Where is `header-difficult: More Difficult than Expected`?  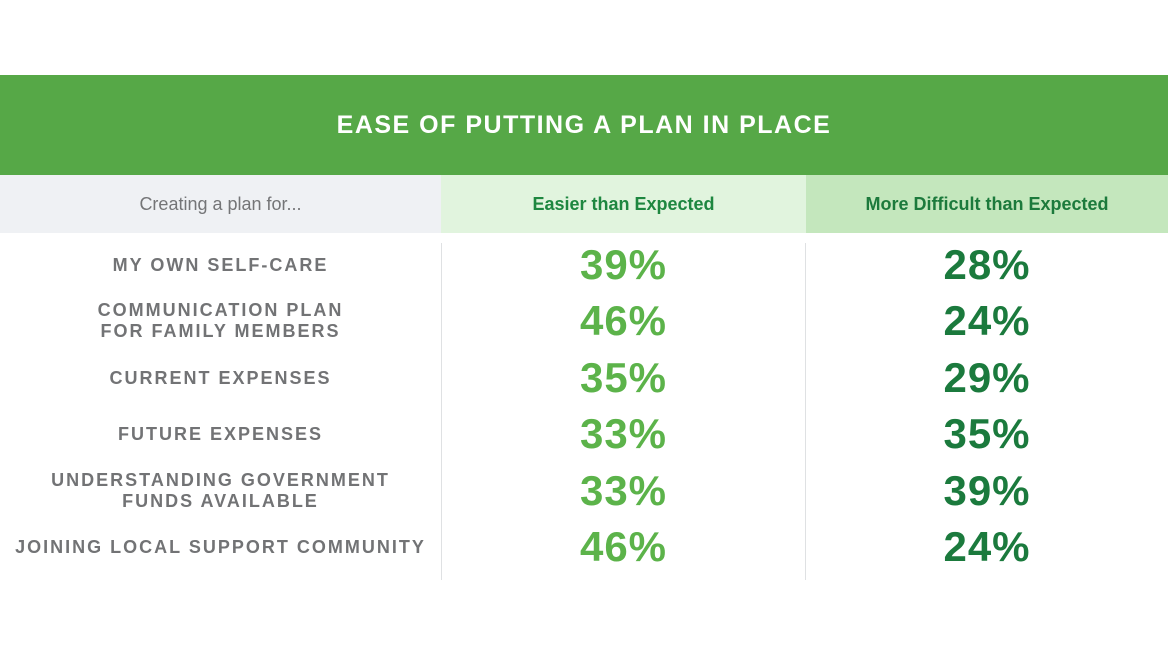
header-difficult: More Difficult than Expected is located at coordinates (987, 204).